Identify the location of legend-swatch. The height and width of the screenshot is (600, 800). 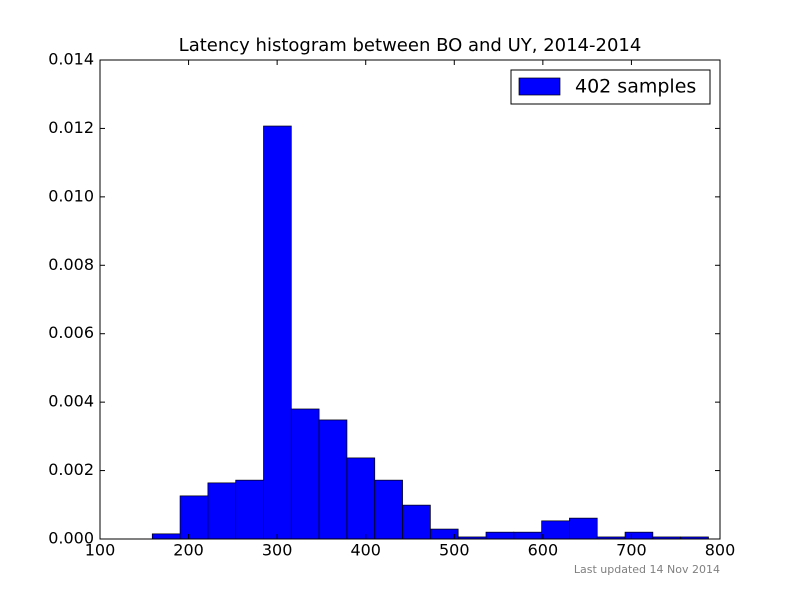
(539, 86).